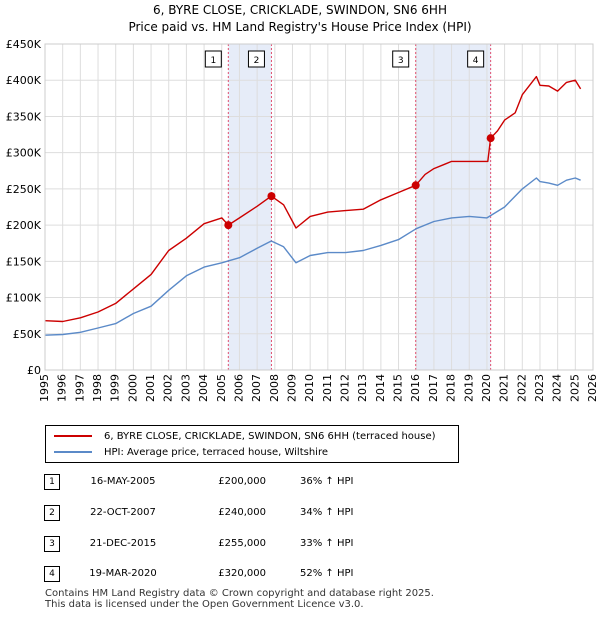 The width and height of the screenshot is (600, 620). Describe the element at coordinates (52, 574) in the screenshot. I see `sale-number-badge: 4` at that location.